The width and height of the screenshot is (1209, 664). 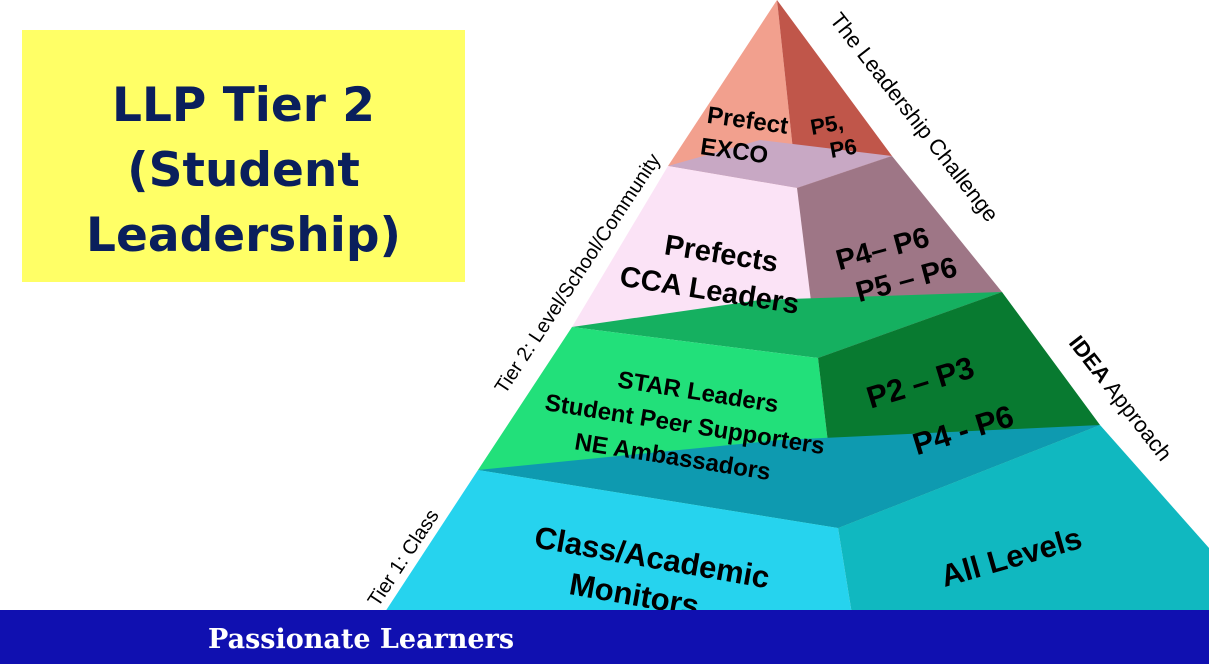 What do you see at coordinates (243, 235) in the screenshot?
I see `title-line-3: Leadership)` at bounding box center [243, 235].